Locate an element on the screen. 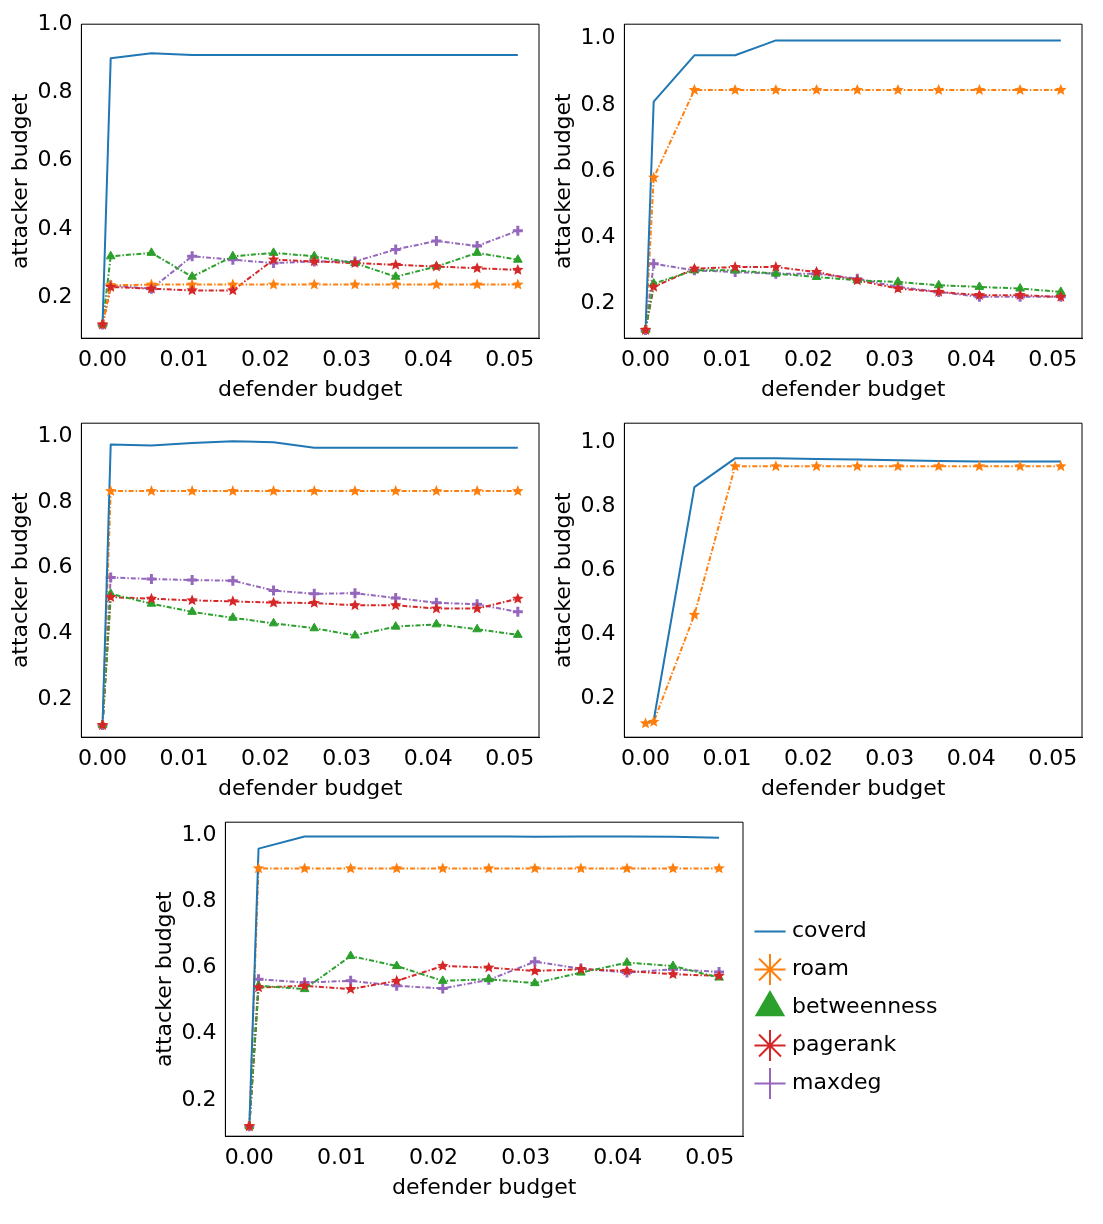 Image resolution: width=1103 pixels, height=1224 pixels. legend-label: maxdeg is located at coordinates (836, 1082).